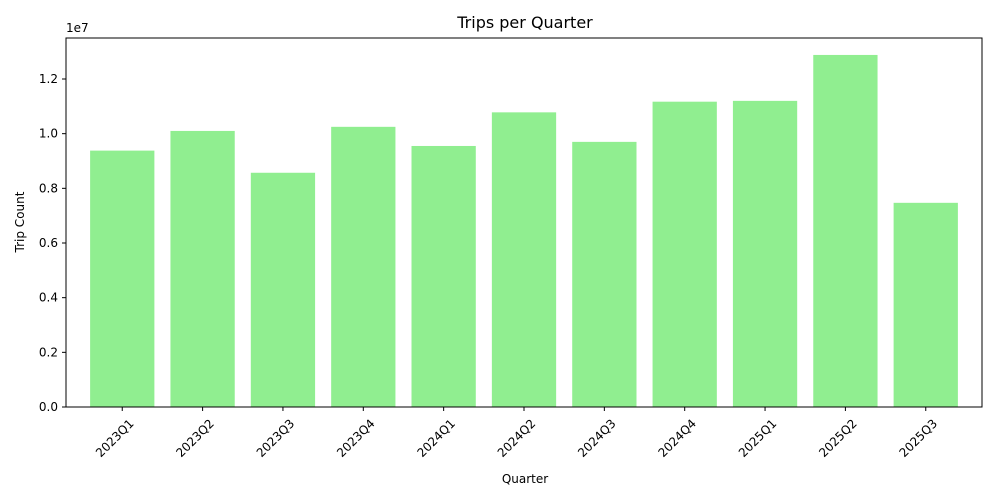  I want to click on y-tick-label: 1.0, so click(48, 134).